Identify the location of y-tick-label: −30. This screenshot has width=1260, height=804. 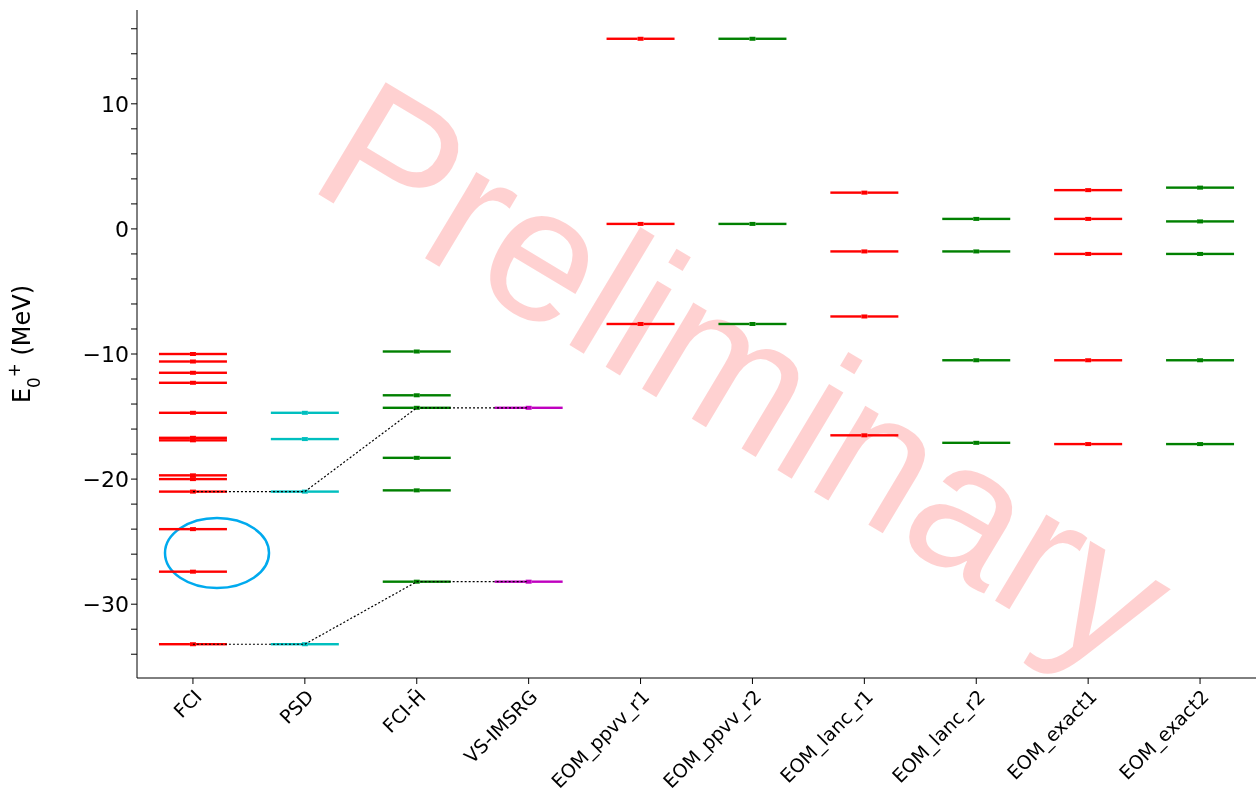
(105, 604).